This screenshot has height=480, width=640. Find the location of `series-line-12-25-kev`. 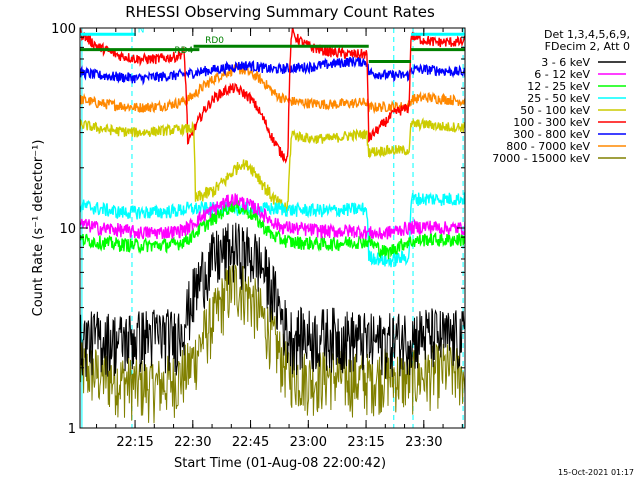

series-line-12-25-kev is located at coordinates (272, 230).